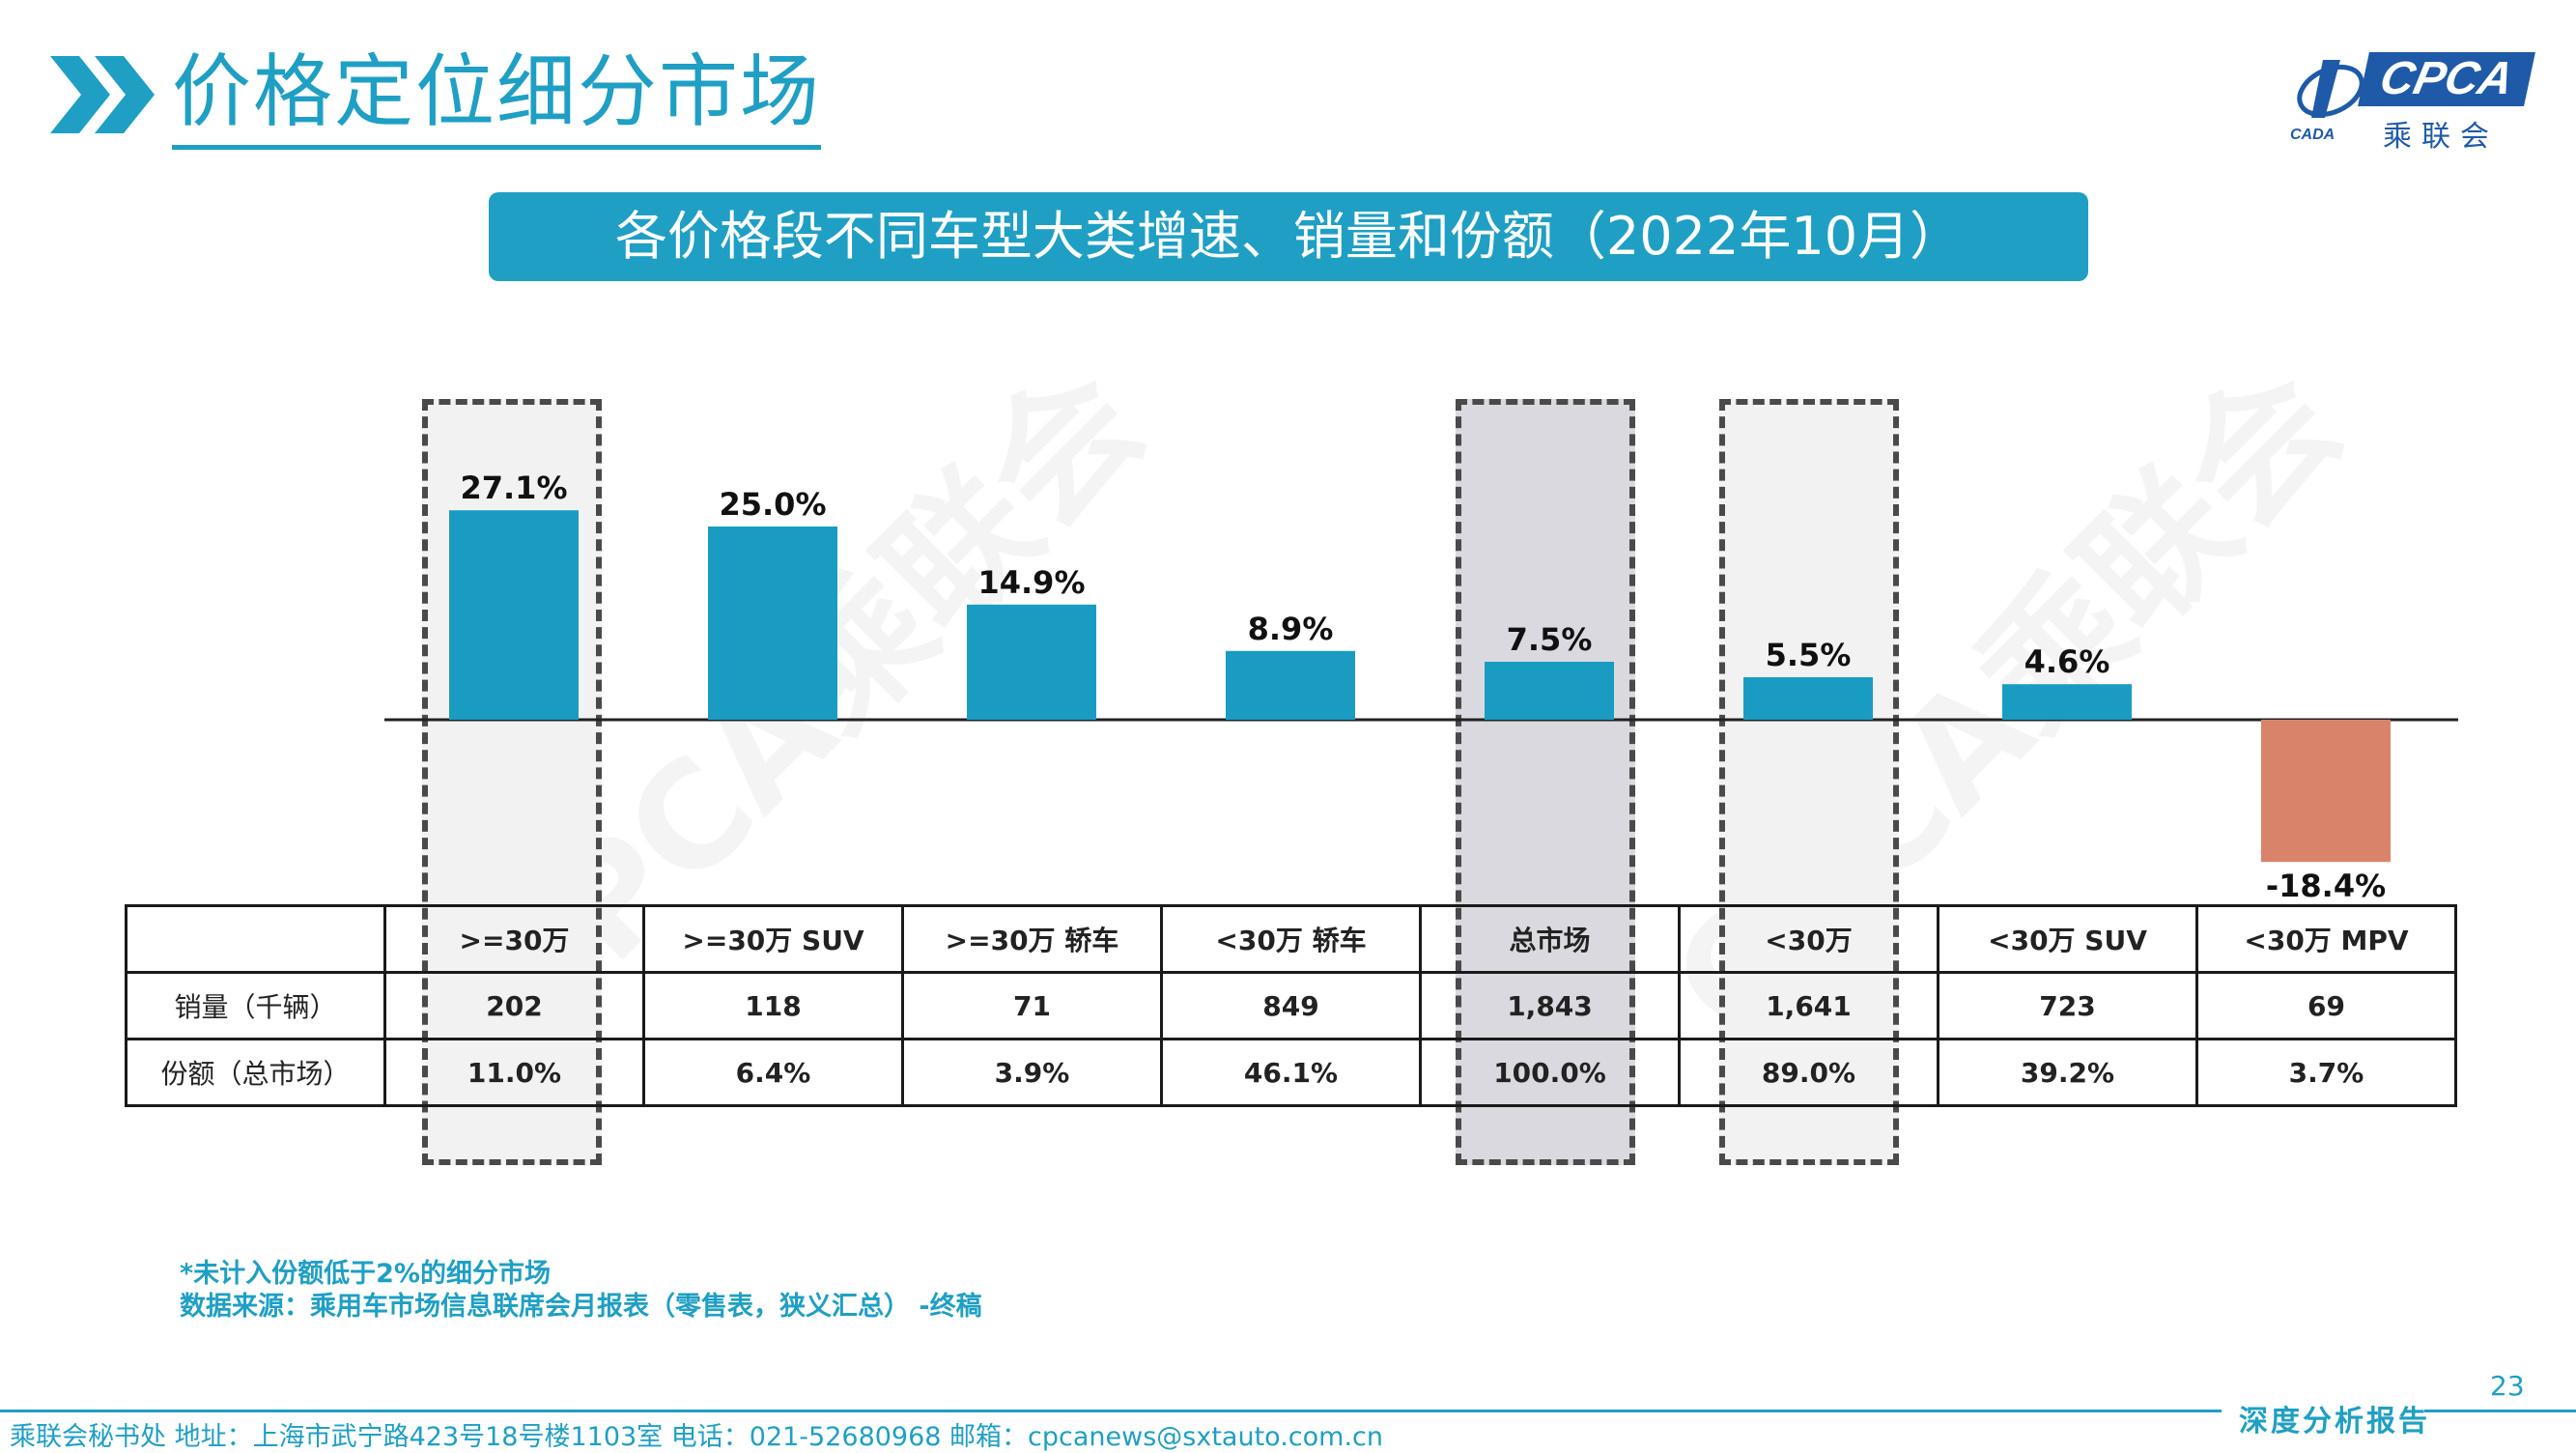 The image size is (2576, 1453). What do you see at coordinates (1032, 939) in the screenshot?
I see `table-header-cell: >=30万 轿车` at bounding box center [1032, 939].